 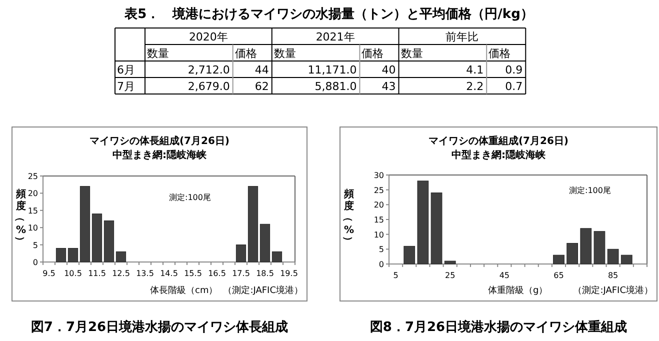 I want to click on x-tick-label: 25, so click(x=450, y=275).